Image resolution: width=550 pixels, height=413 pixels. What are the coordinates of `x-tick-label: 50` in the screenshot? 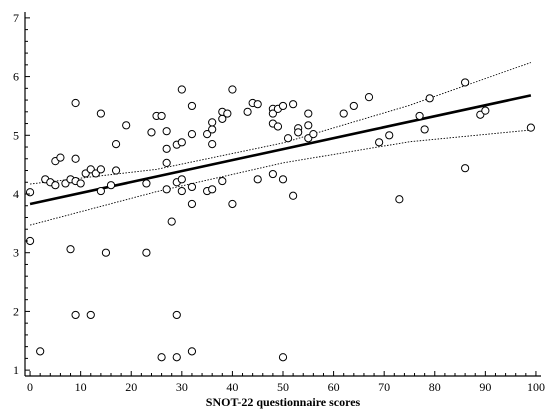 It's located at (283, 387).